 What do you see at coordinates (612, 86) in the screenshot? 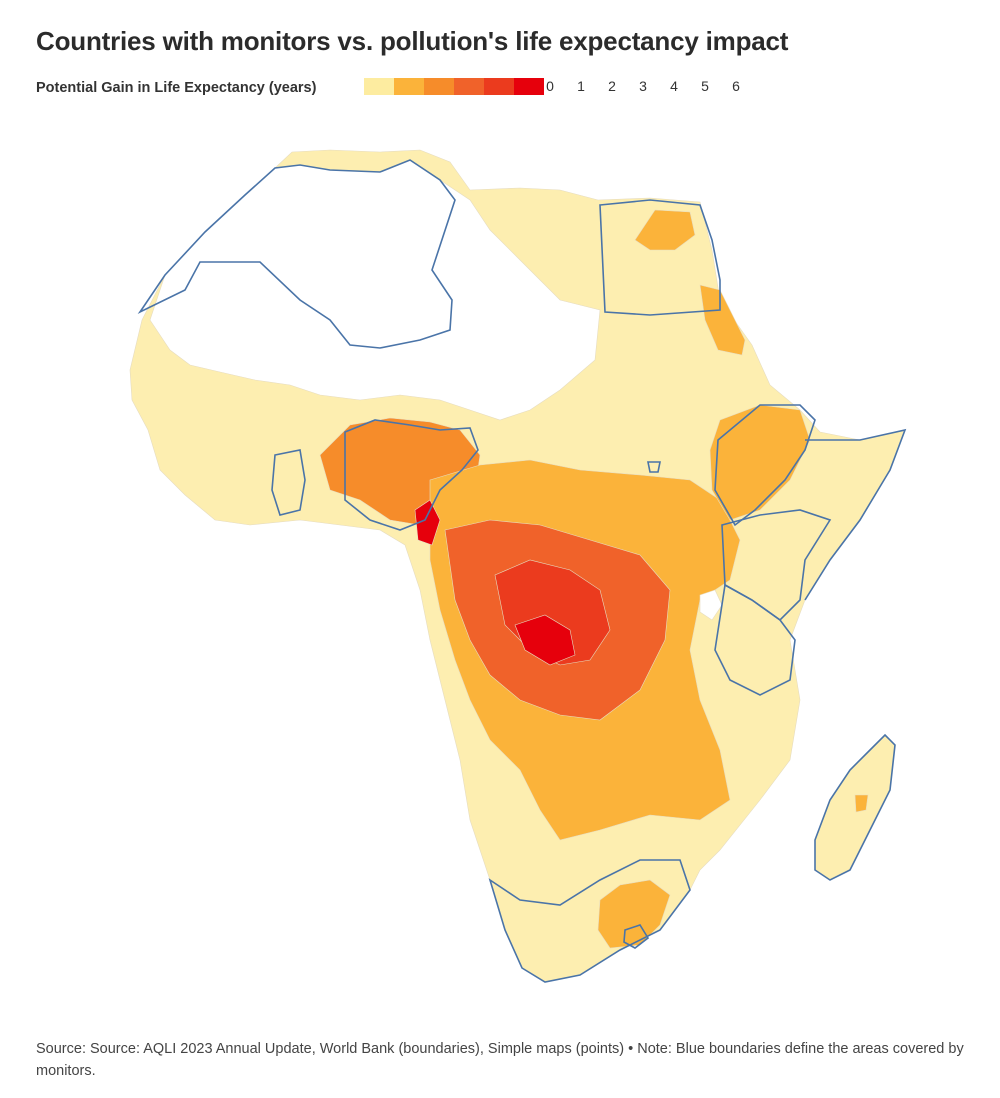
I see `legend-tick: 2` at bounding box center [612, 86].